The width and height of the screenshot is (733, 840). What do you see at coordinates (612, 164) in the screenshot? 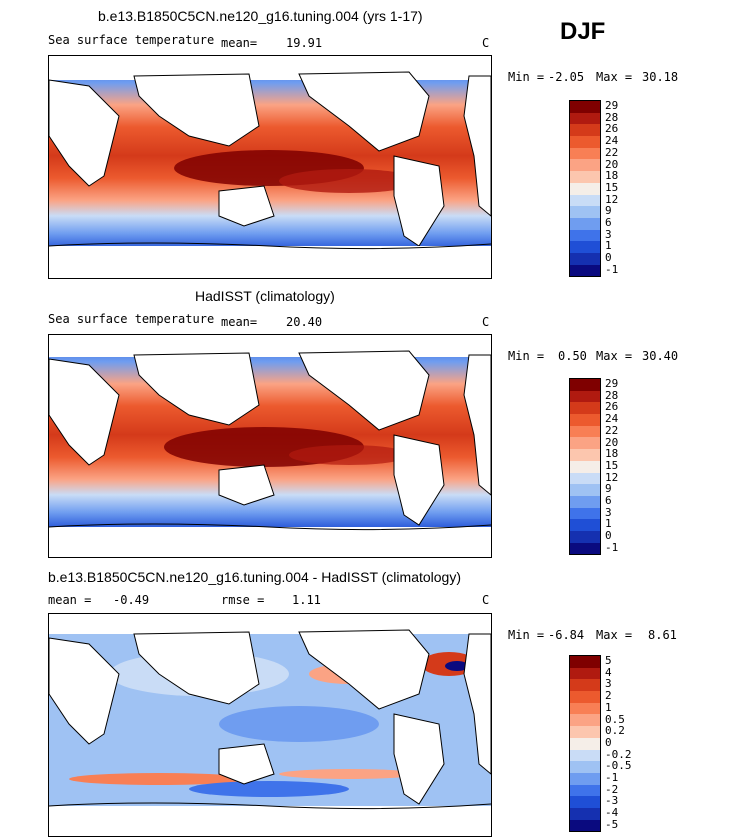
I see `colorbar-label: 20` at bounding box center [612, 164].